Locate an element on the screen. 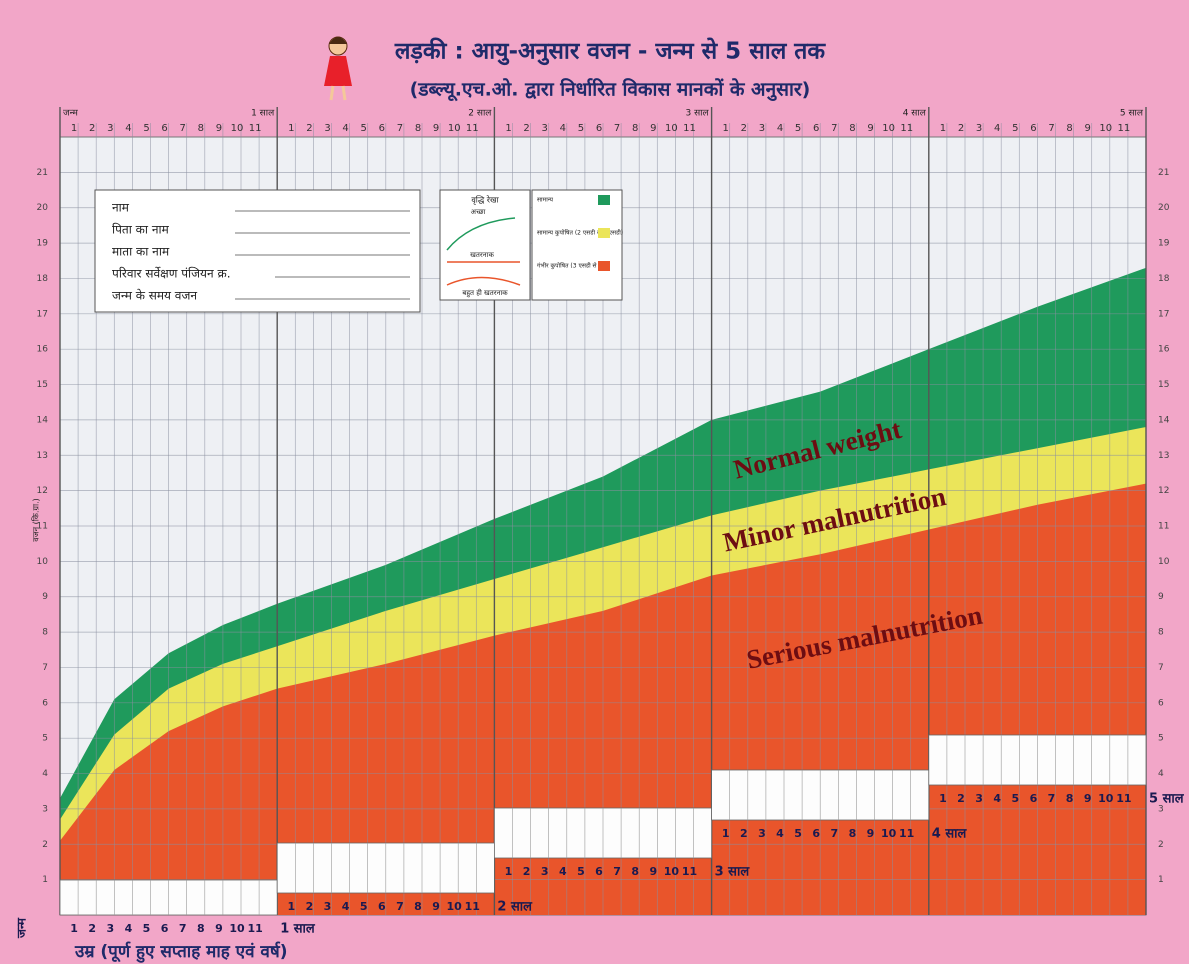 The width and height of the screenshot is (1189, 964). form-field: परिवार सर्वेक्षण पंजियन क्र. is located at coordinates (171, 274).